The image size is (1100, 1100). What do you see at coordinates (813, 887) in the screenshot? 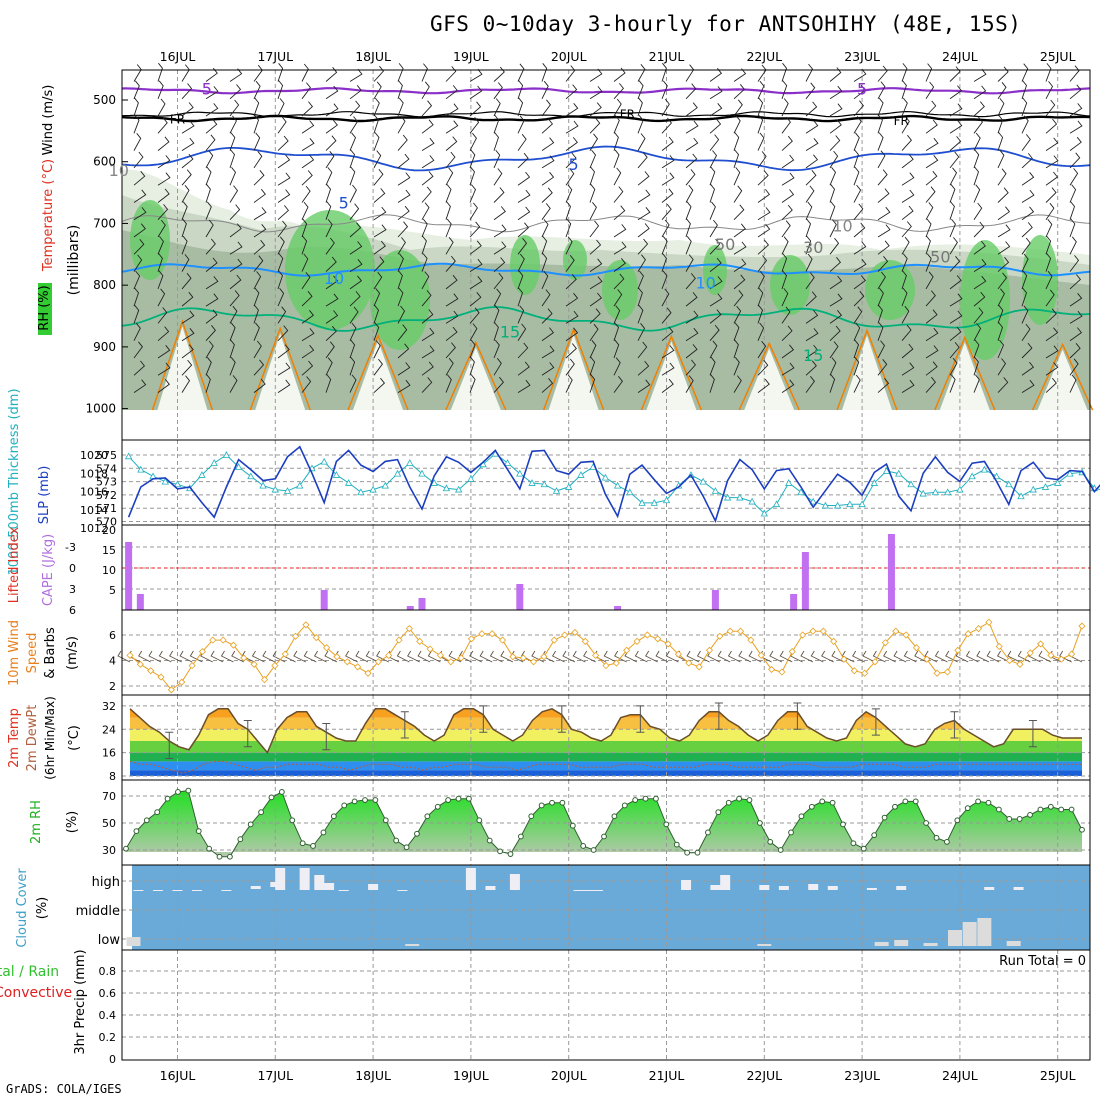
I see `cloud-bar-high` at bounding box center [813, 887].